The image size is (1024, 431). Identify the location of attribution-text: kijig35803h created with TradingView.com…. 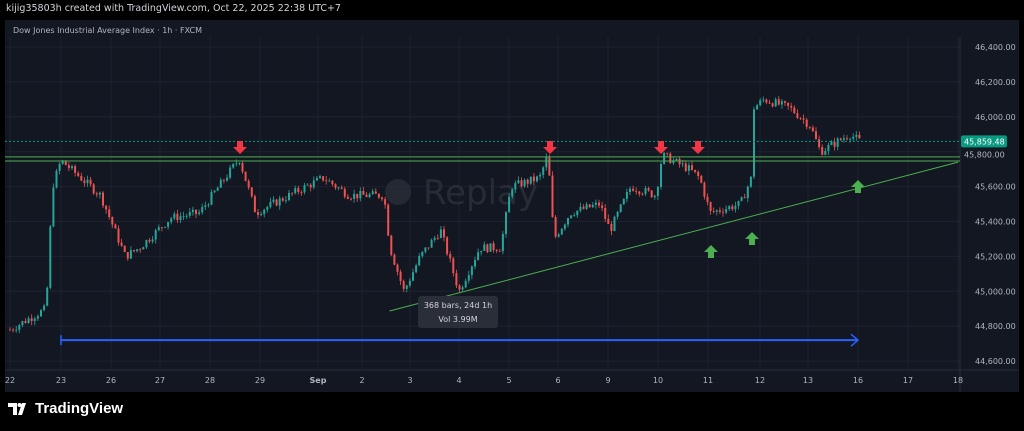
(173, 8).